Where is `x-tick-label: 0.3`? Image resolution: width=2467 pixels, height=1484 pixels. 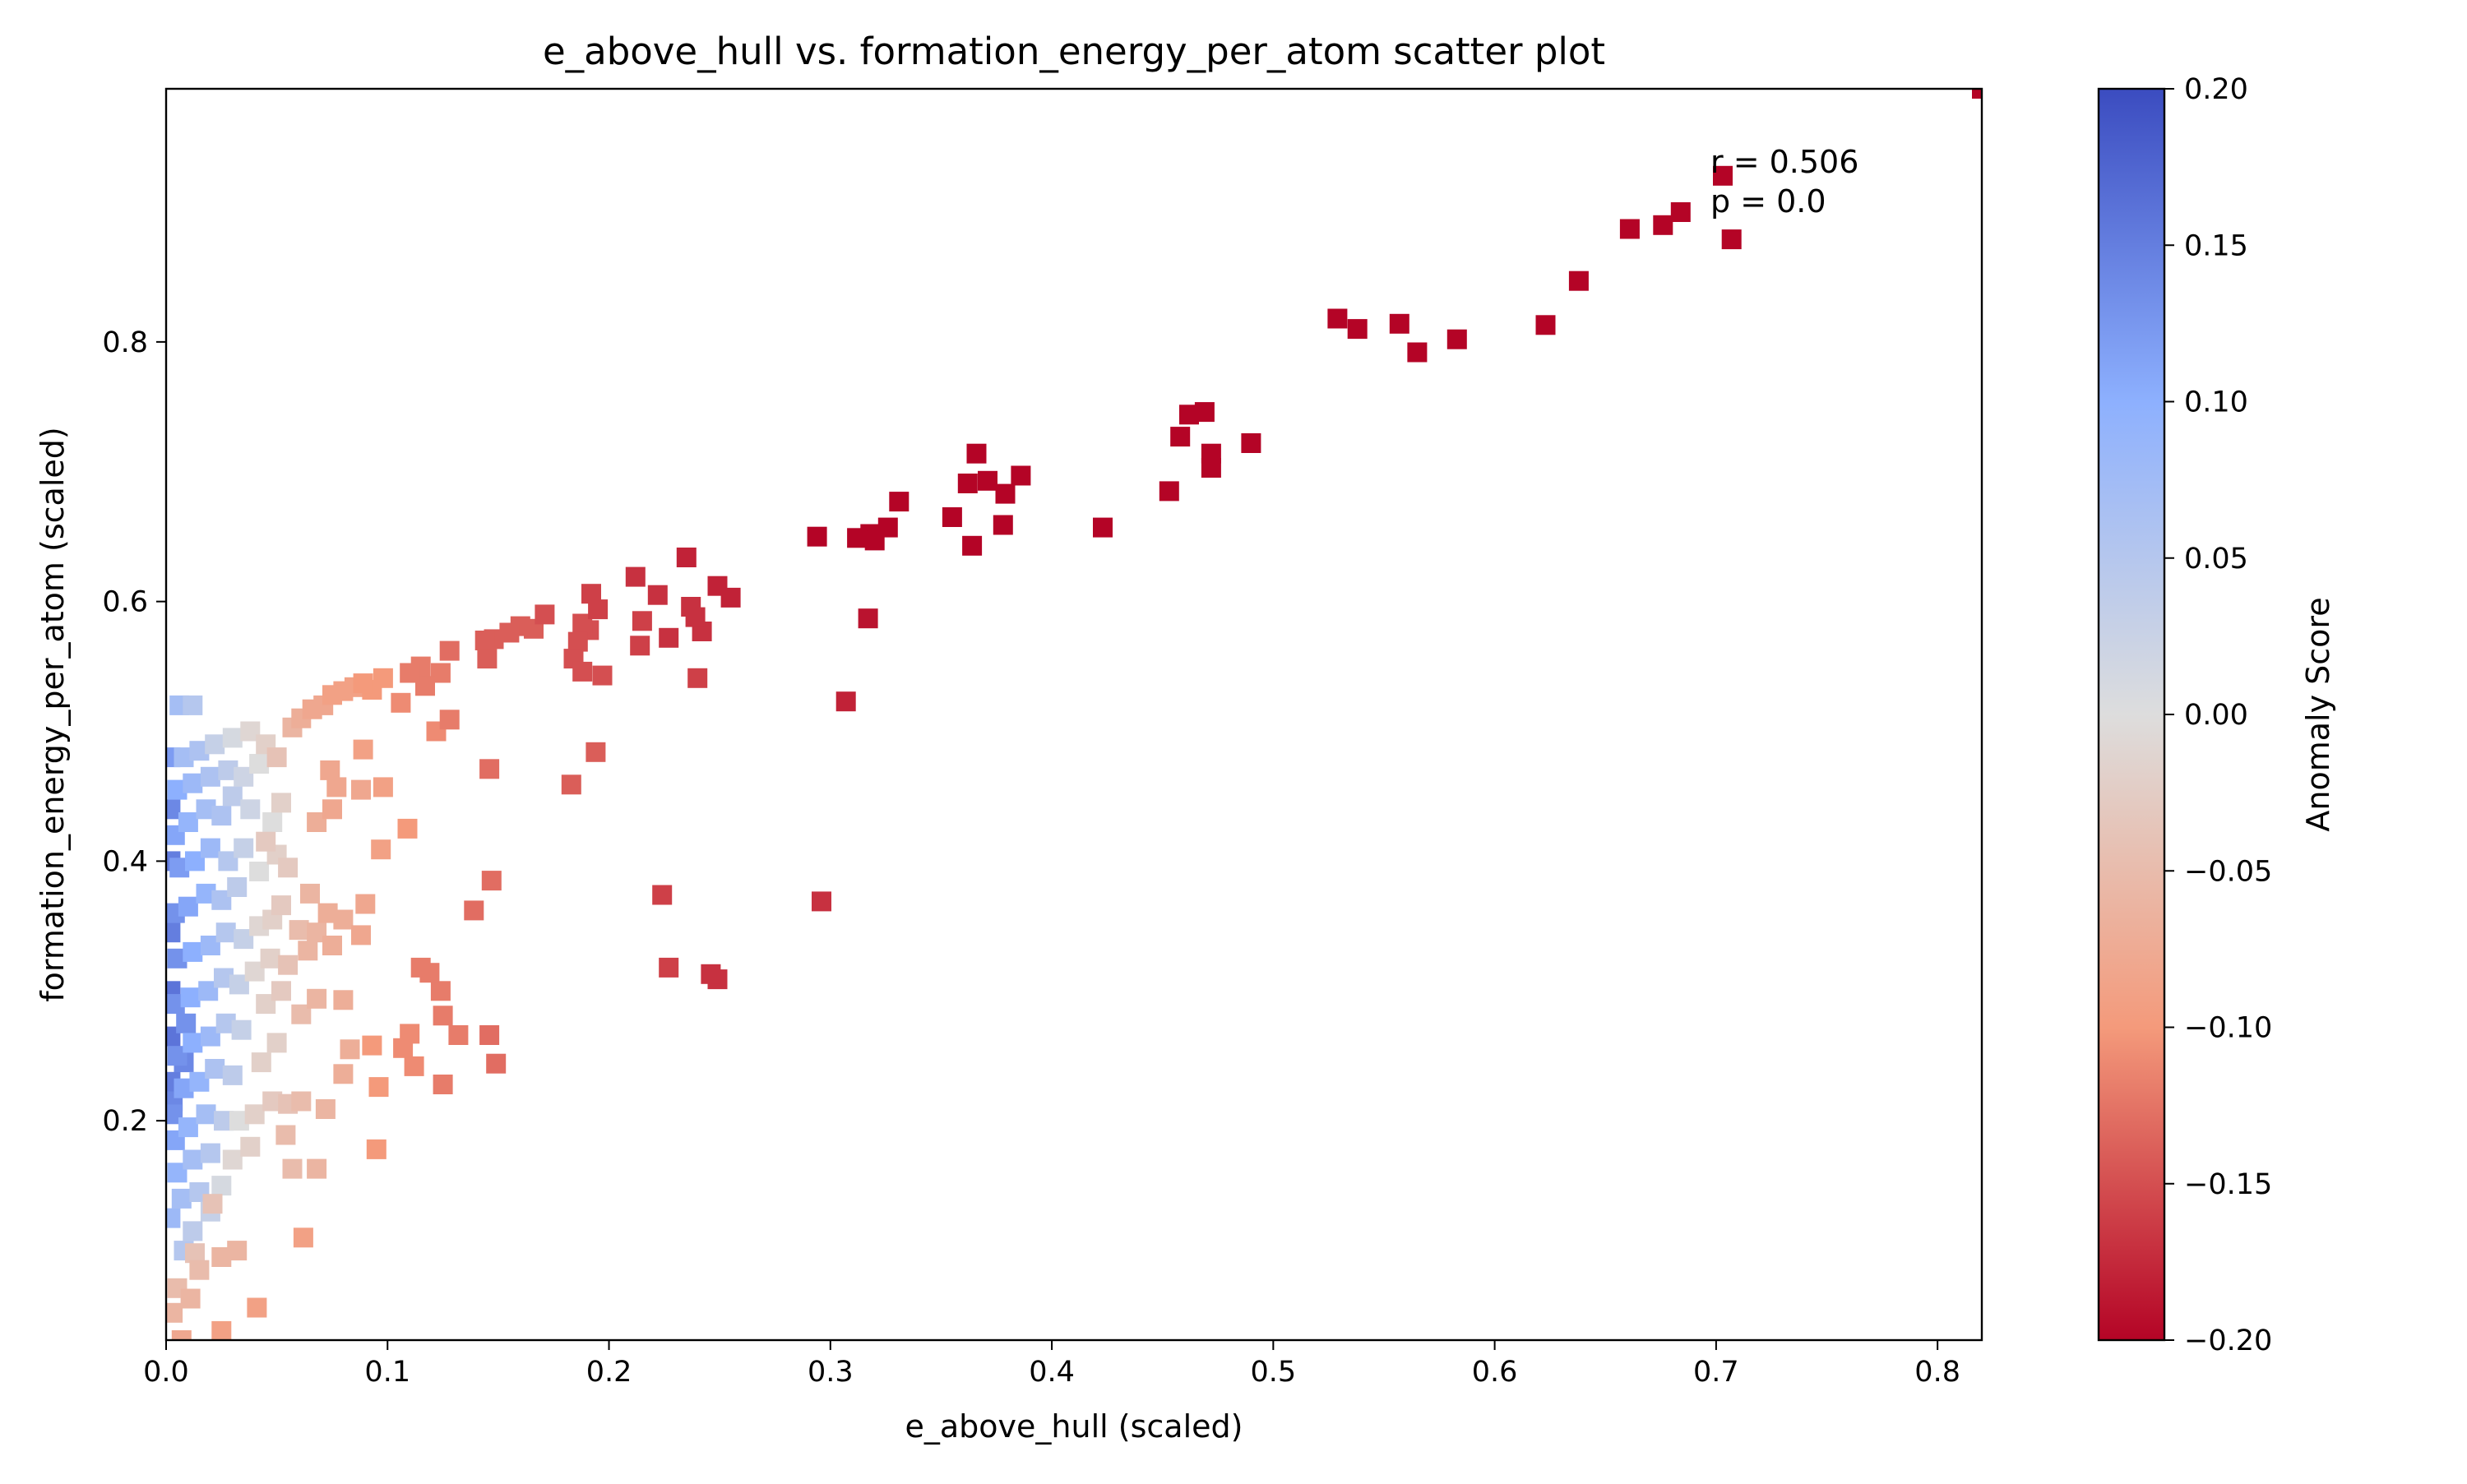
x-tick-label: 0.3 is located at coordinates (831, 1373).